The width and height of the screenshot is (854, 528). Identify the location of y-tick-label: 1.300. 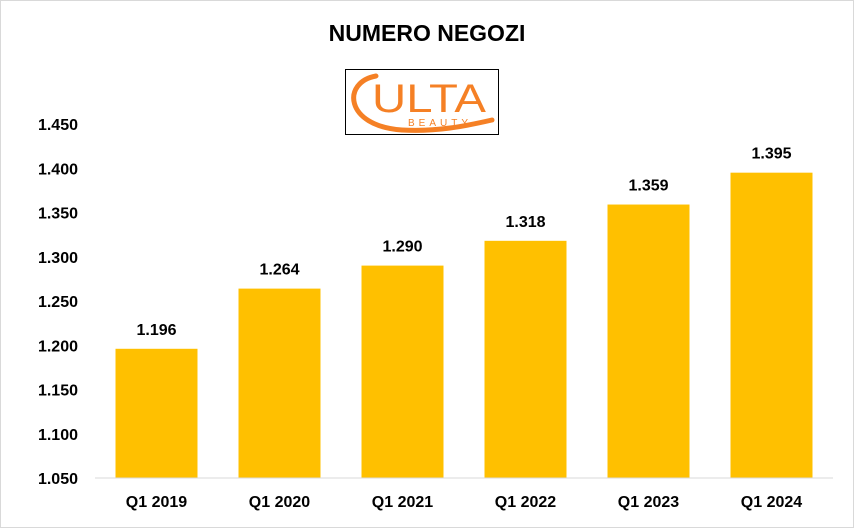
(58, 258).